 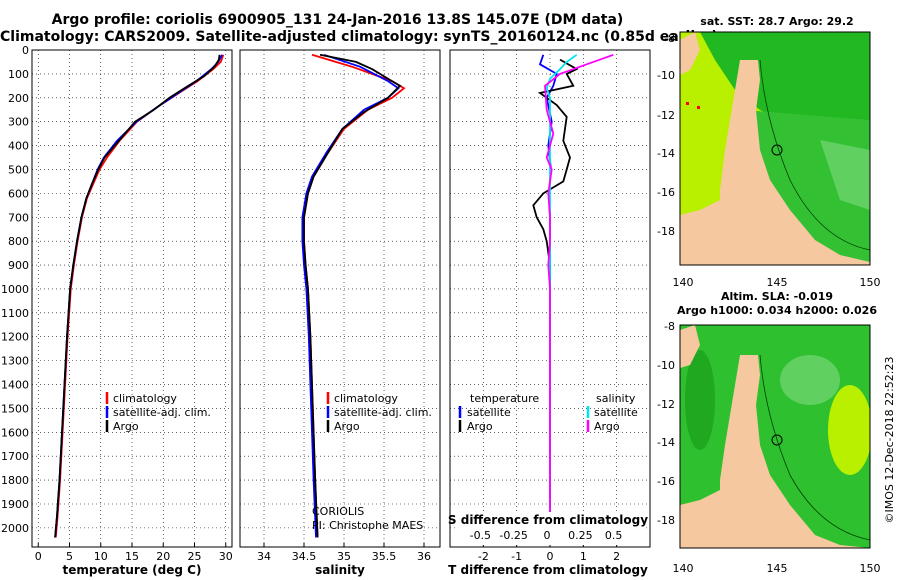 I want to click on salinity-legend: climatology satellite-adj. clim. Argo, so click(x=379, y=412).